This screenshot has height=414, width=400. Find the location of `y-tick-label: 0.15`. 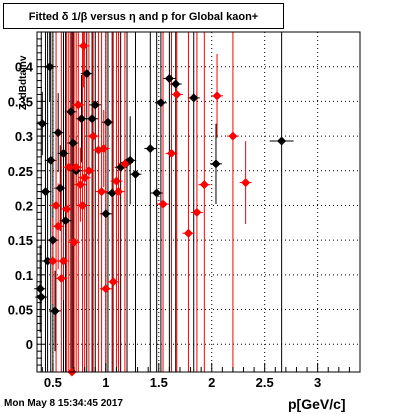

y-tick-label: 0.15 is located at coordinates (20, 240).